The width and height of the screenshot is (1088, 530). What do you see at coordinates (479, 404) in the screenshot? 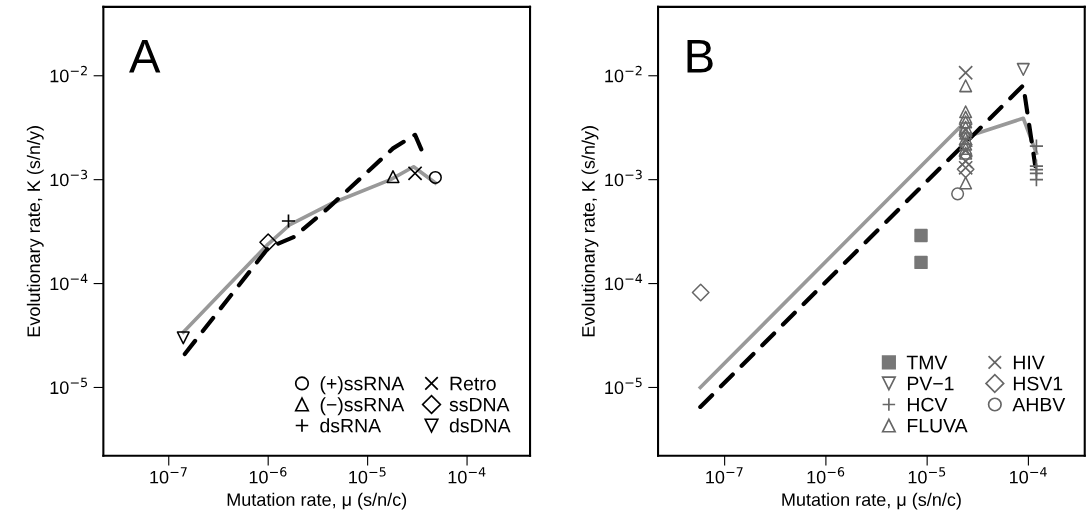
I see `legend-label: ssDNA` at bounding box center [479, 404].